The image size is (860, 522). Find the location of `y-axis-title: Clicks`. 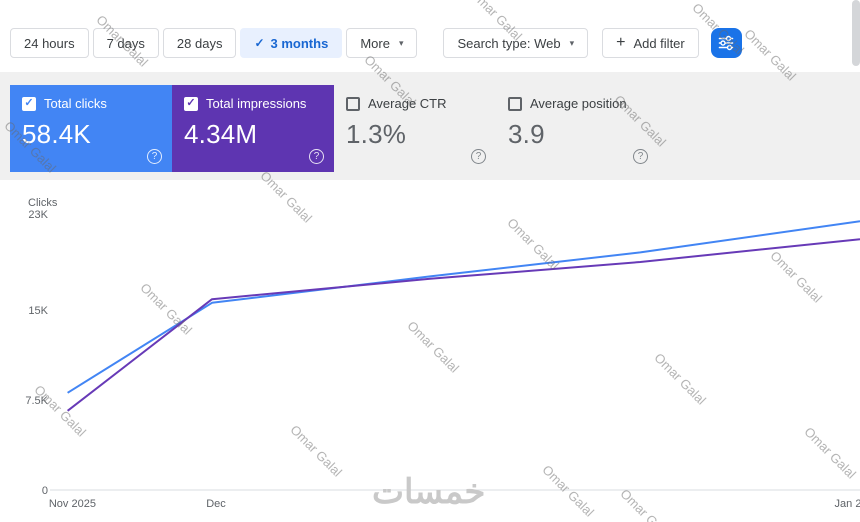

y-axis-title: Clicks is located at coordinates (43, 203).